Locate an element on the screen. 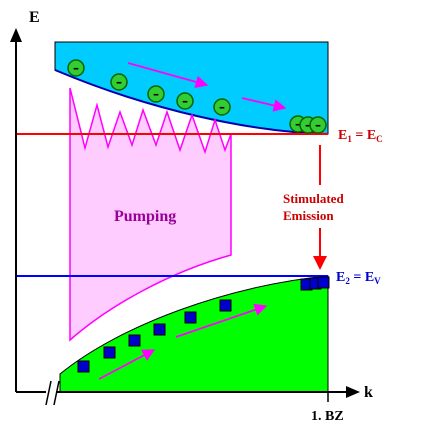 The height and width of the screenshot is (438, 423). axis-break-right is located at coordinates (56, 393).